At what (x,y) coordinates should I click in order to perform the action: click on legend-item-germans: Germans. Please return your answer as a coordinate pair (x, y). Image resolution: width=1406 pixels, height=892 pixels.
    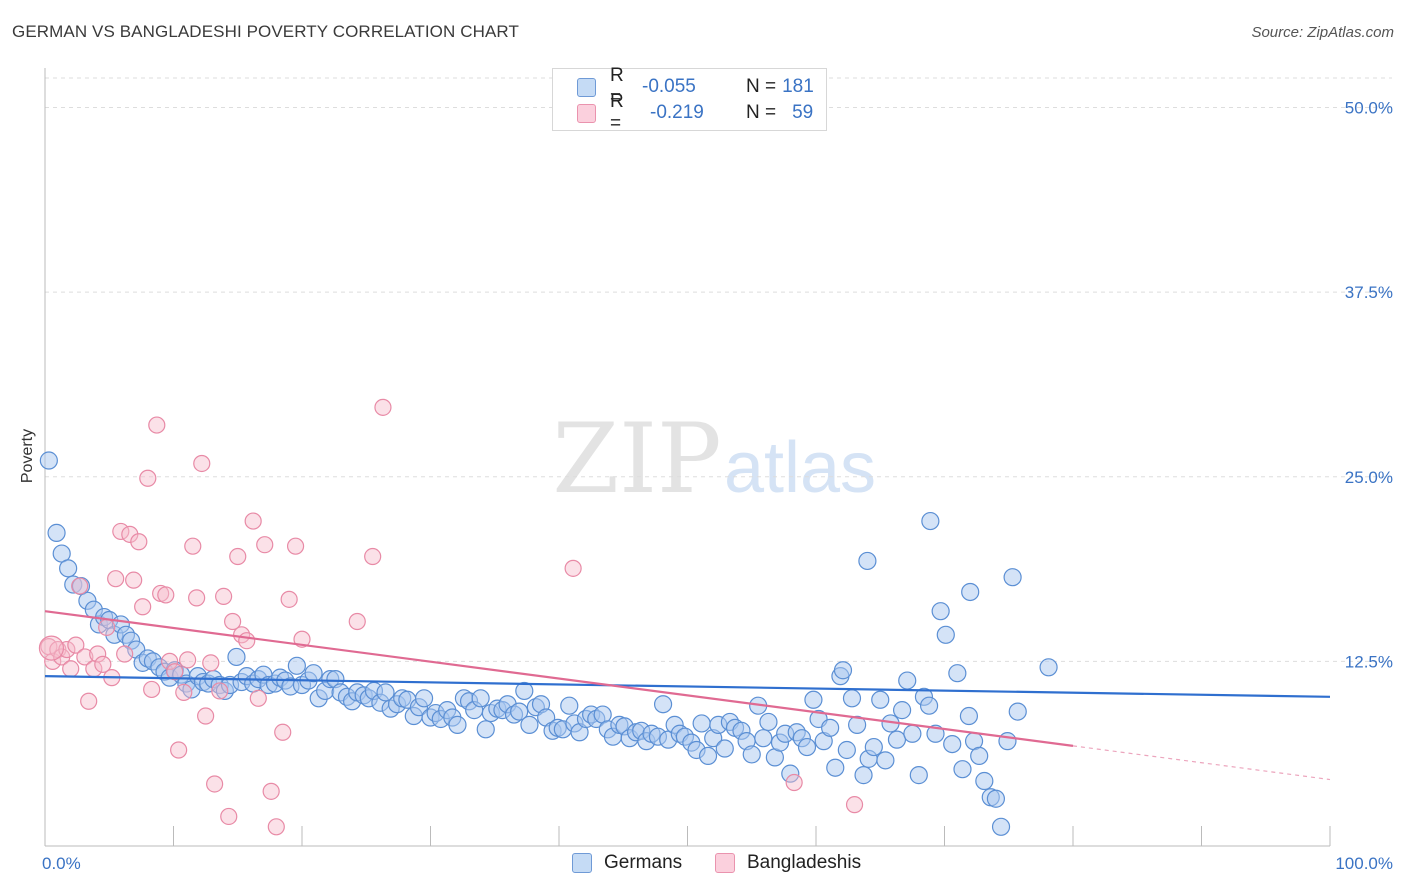
    Looking at the image, I should click on (627, 863).